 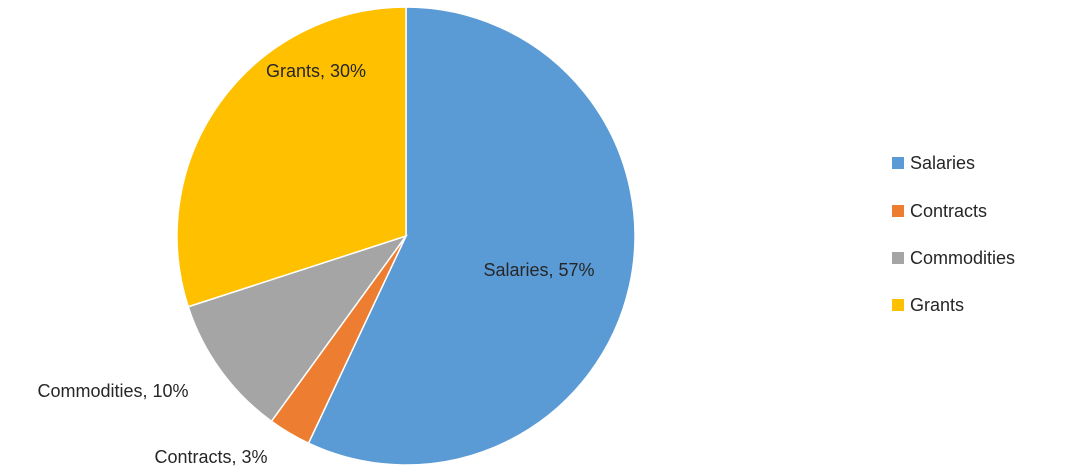 I want to click on legend-item-contracts: Contracts, so click(x=939, y=211).